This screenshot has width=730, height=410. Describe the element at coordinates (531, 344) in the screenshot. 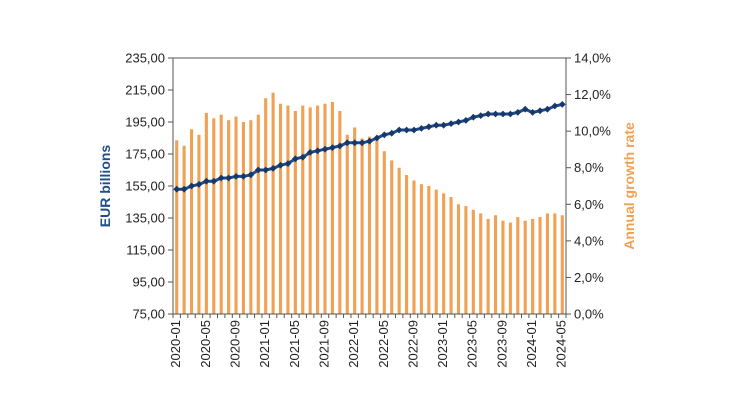

I see `x-tick-label: 2024-01` at that location.